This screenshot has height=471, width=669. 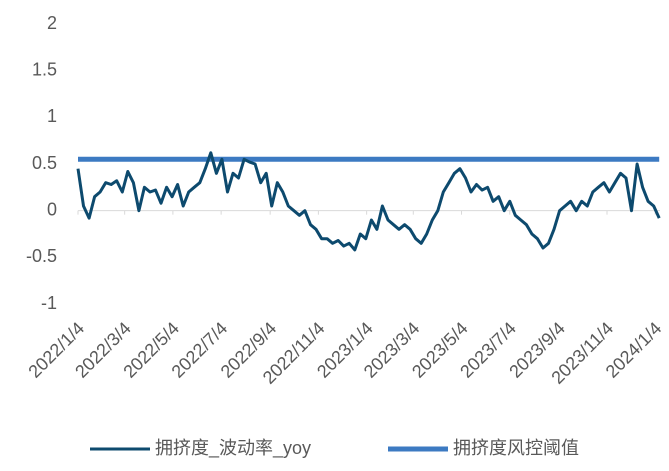 I want to click on y-tick-label: -1, so click(x=49, y=303).